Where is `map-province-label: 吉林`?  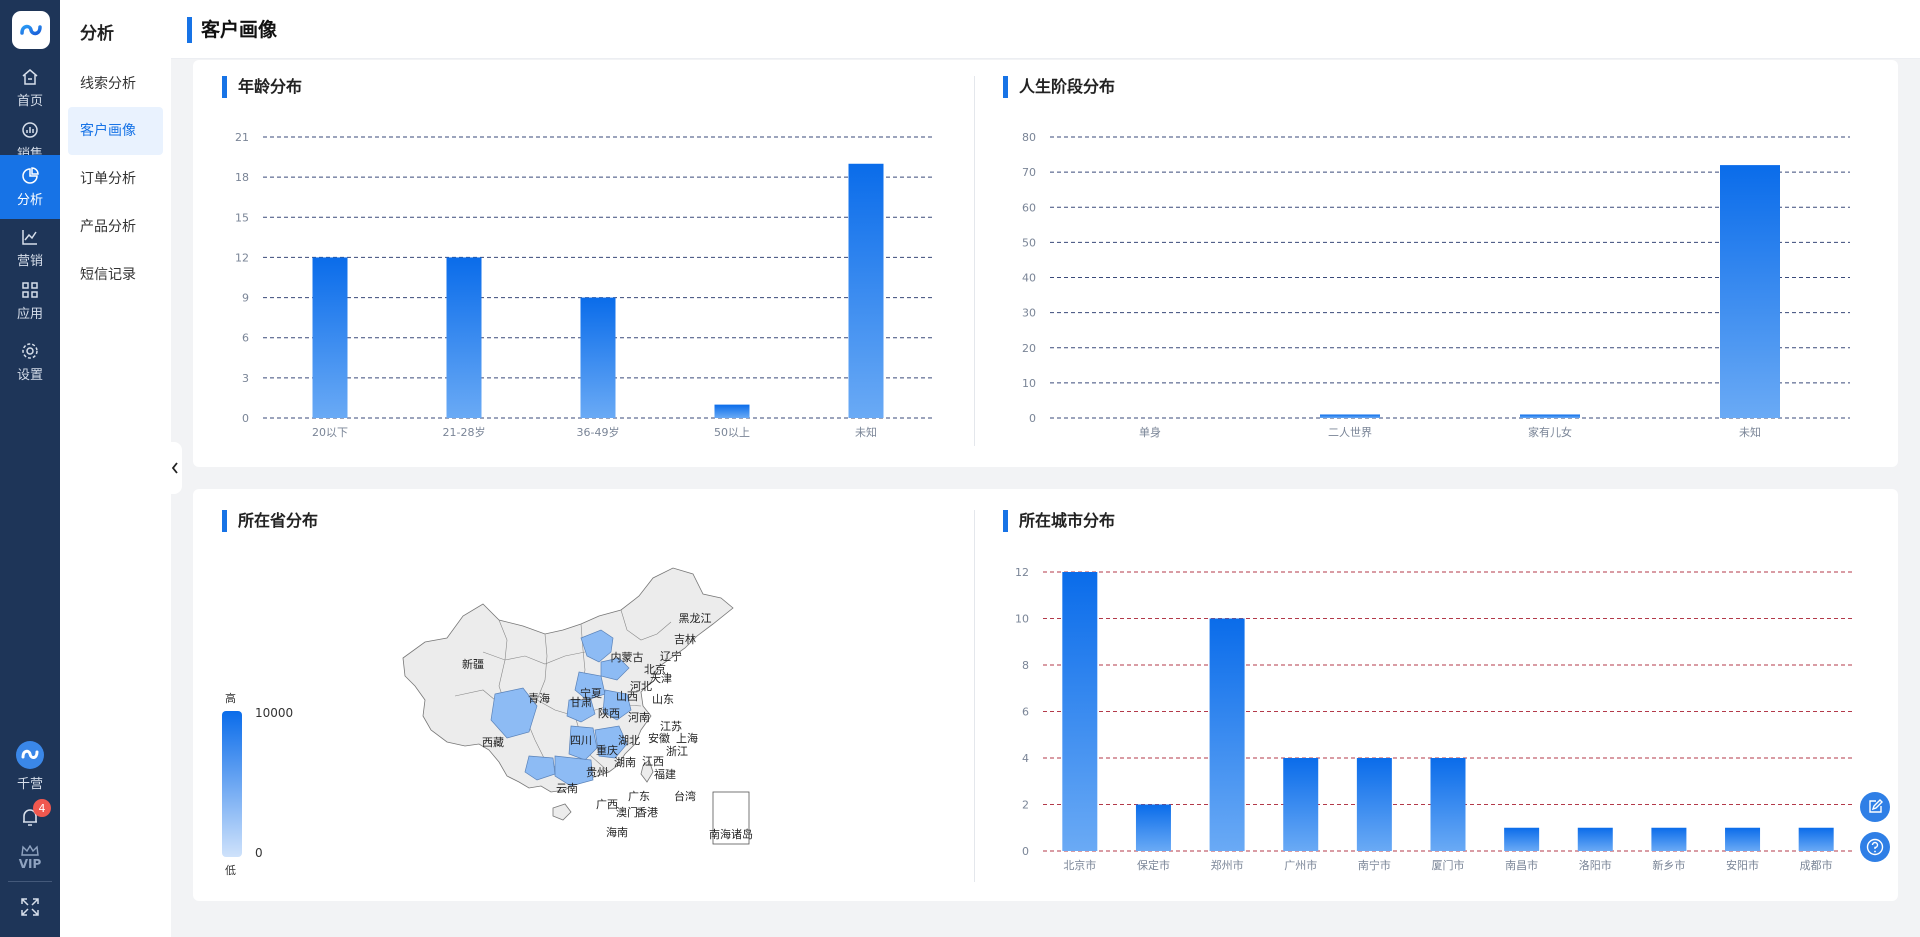
map-province-label: 吉林 is located at coordinates (685, 639).